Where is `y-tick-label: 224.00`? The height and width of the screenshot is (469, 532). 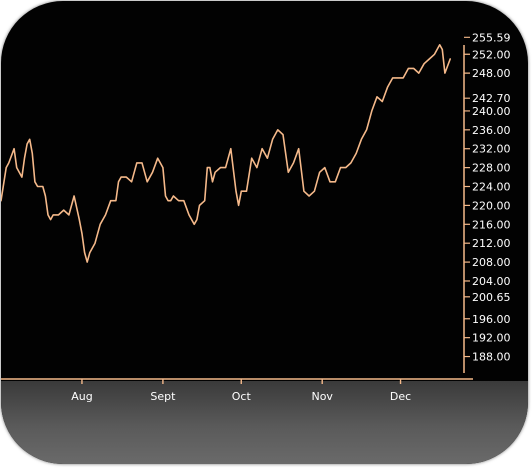
y-tick-label: 224.00 is located at coordinates (491, 187).